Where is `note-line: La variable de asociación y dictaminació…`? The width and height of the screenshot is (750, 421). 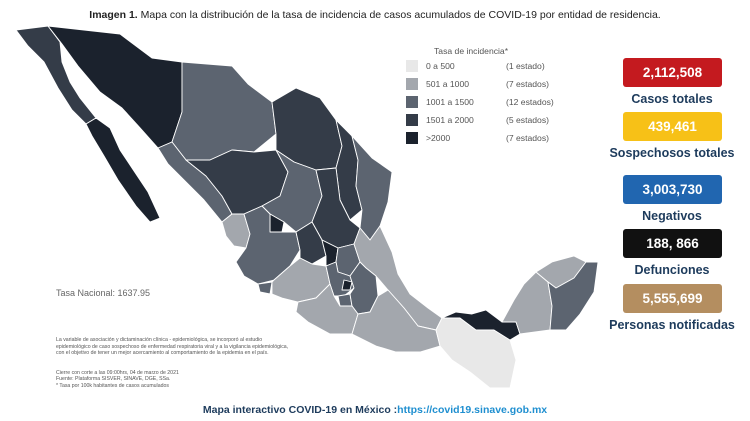
note-line: La variable de asociación y dictaminació… is located at coordinates (159, 340).